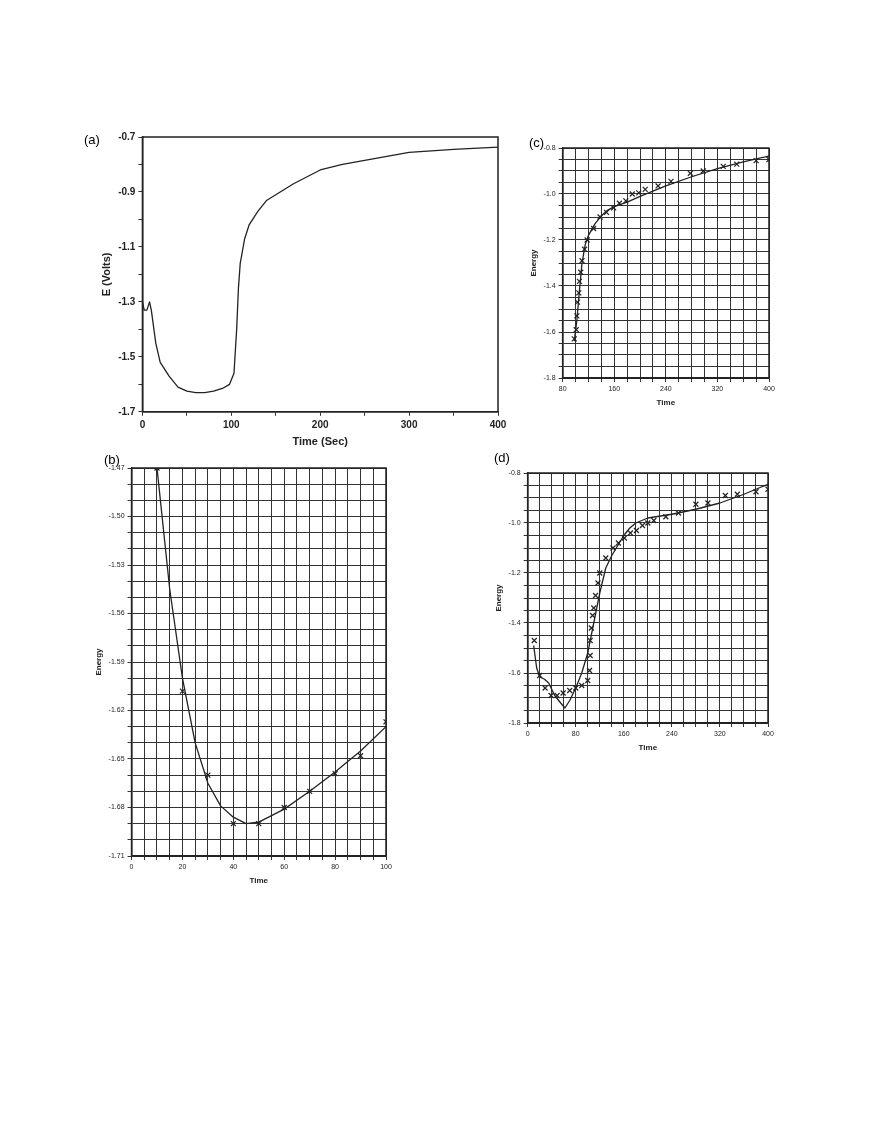 The width and height of the screenshot is (876, 1140). Describe the element at coordinates (320, 424) in the screenshot. I see `x-tick-label: 200` at that location.